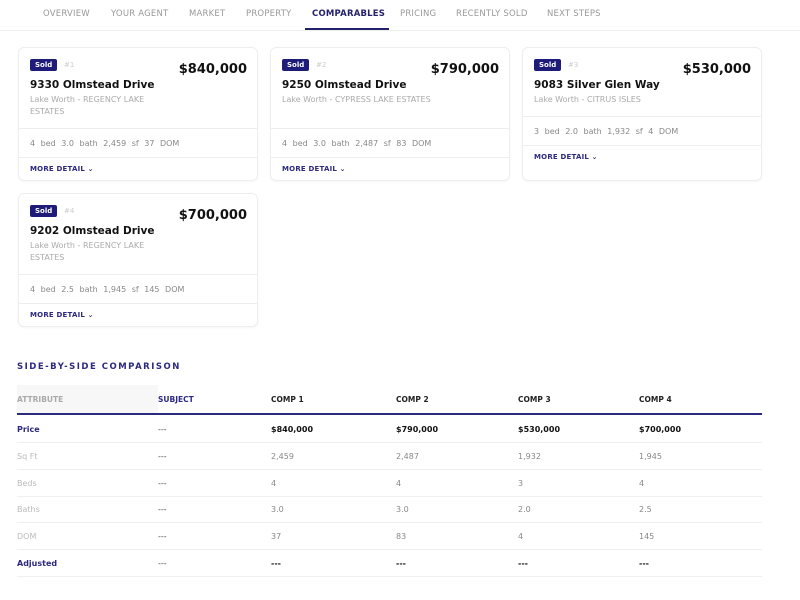  What do you see at coordinates (138, 289) in the screenshot?
I see `comp-stats: 4 bed 2.5 bath 1,945 sf 145 DOM` at bounding box center [138, 289].